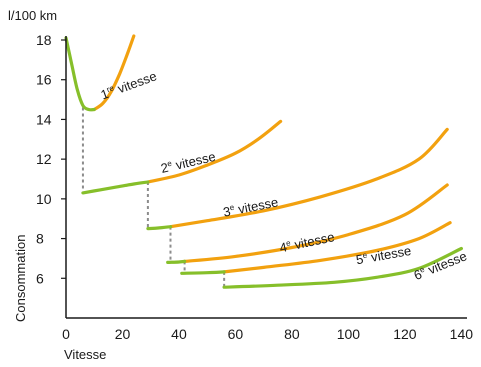 Image resolution: width=481 pixels, height=367 pixels. Describe the element at coordinates (236, 334) in the screenshot. I see `x-tick-label: 60` at that location.